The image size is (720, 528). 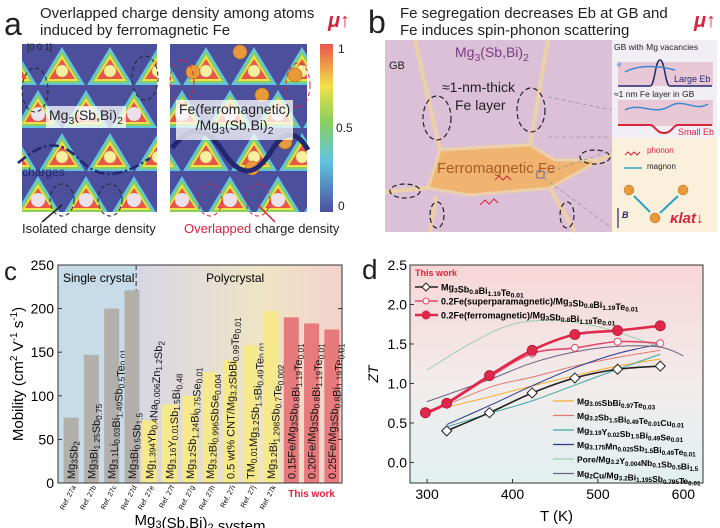 What do you see at coordinates (515, 30) in the screenshot?
I see `panel-b-title-line2: Fe induces spin-phonon scattering` at bounding box center [515, 30].